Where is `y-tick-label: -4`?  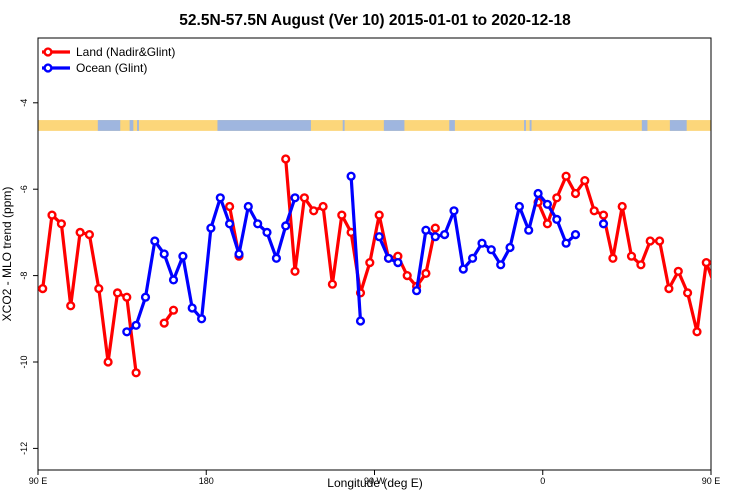 y-tick-label: -4 is located at coordinates (24, 103).